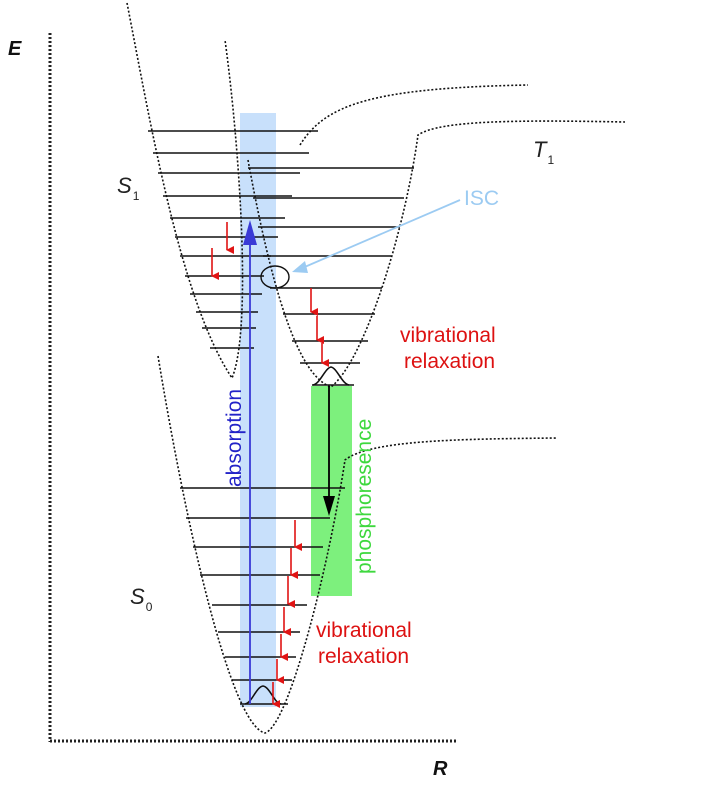 Image resolution: width=725 pixels, height=785 pixels. I want to click on s0-state-label: S0, so click(141, 599).